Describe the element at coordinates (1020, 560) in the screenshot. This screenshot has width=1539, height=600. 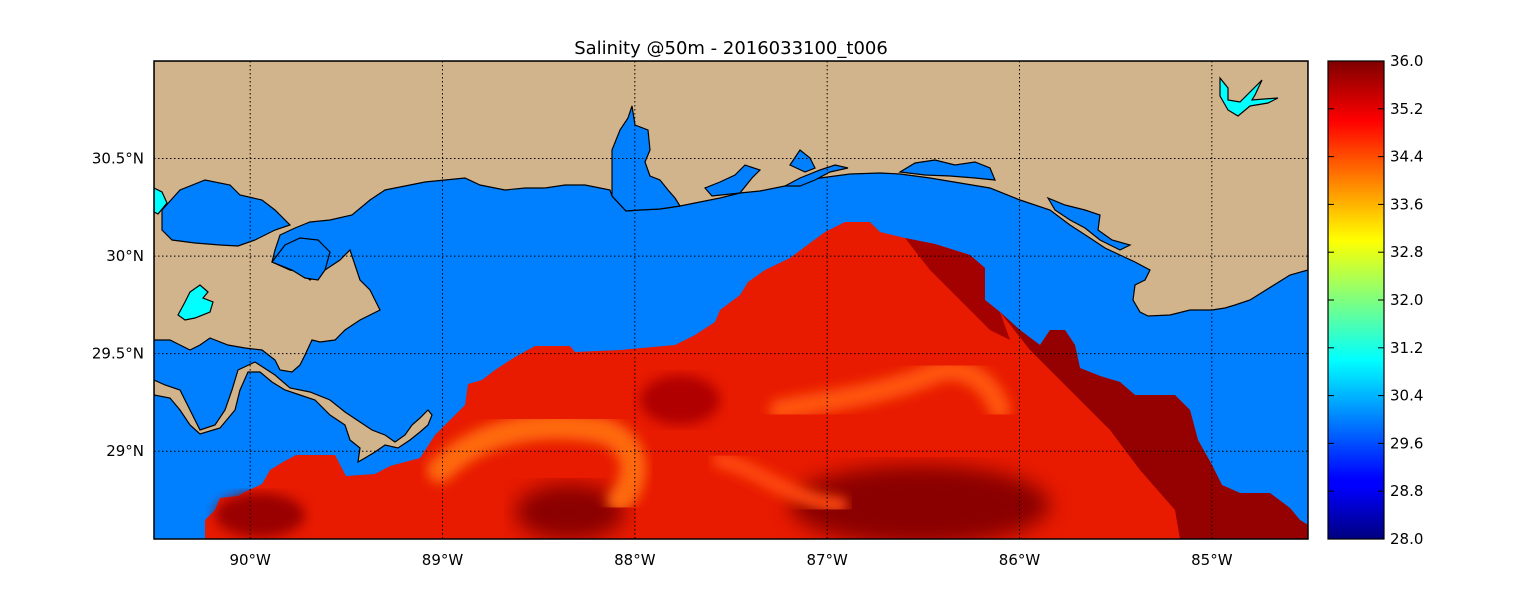
I see `lon-tick-label: 86°W` at that location.